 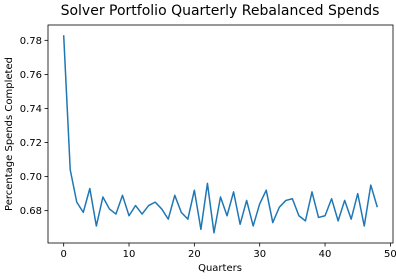 What do you see at coordinates (31, 177) in the screenshot?
I see `y-tick-label: 0.70` at bounding box center [31, 177].